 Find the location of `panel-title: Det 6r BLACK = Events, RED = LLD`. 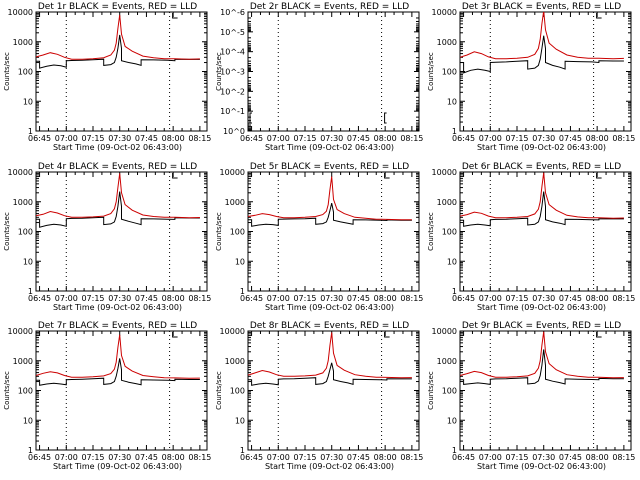

panel-title: Det 6r BLACK = Events, RED = LLD is located at coordinates (541, 167).